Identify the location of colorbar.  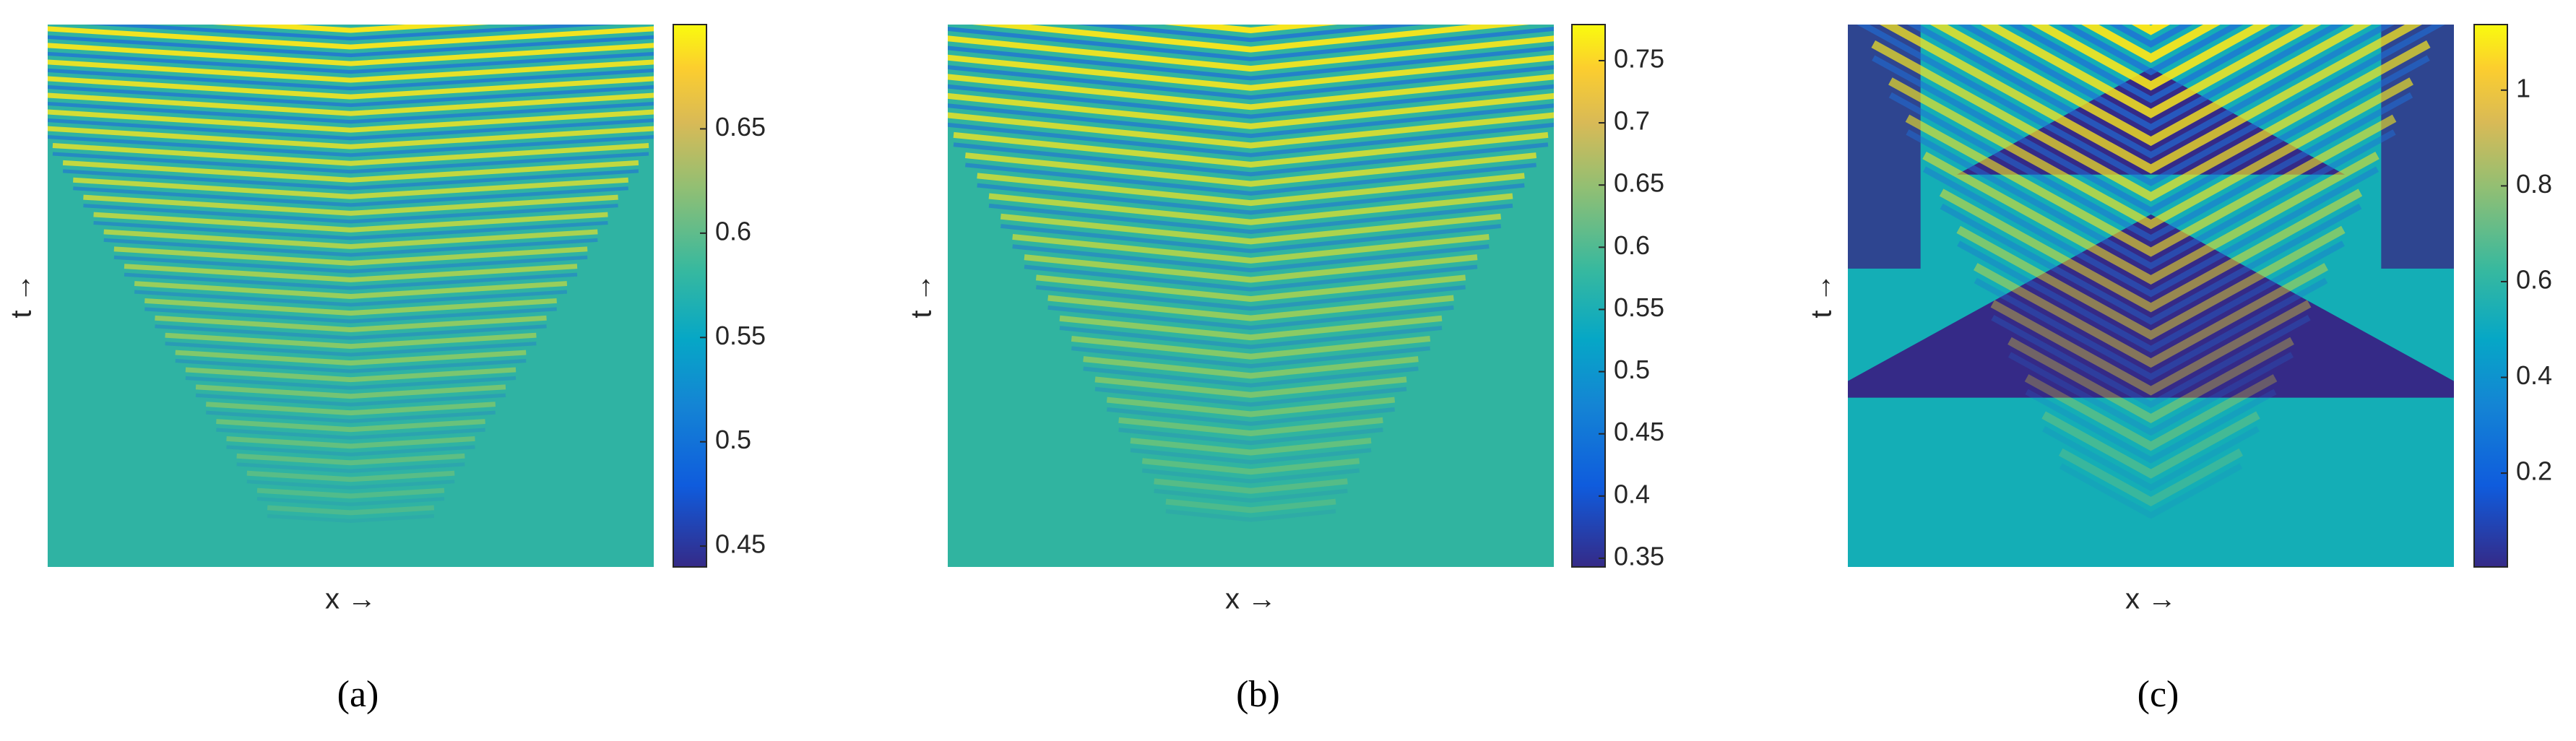
(690, 296).